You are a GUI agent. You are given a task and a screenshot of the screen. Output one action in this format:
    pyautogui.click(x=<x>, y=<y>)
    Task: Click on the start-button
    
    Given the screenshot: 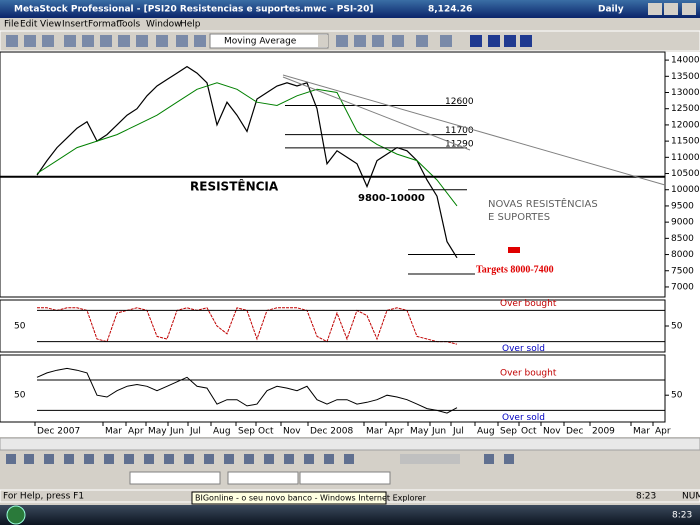 What is the action you would take?
    pyautogui.click(x=16, y=515)
    